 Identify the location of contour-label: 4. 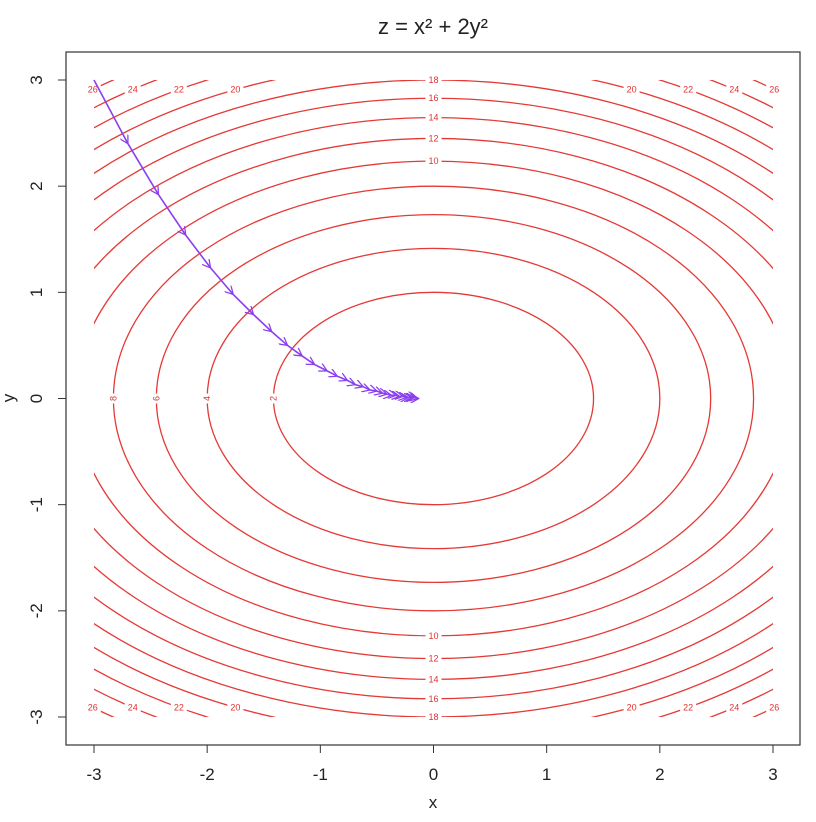
(207, 398).